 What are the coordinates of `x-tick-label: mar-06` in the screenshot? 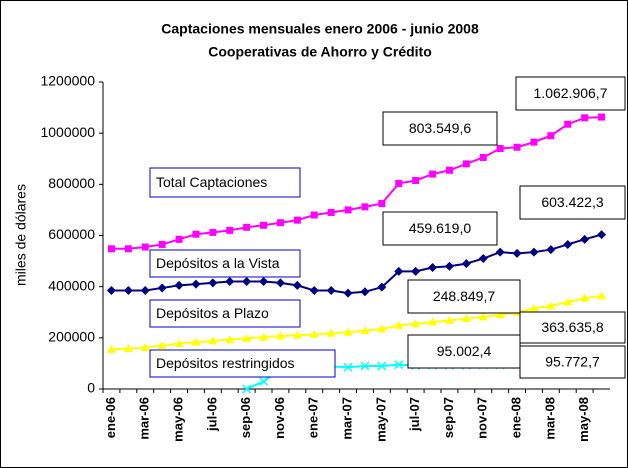 It's located at (144, 418).